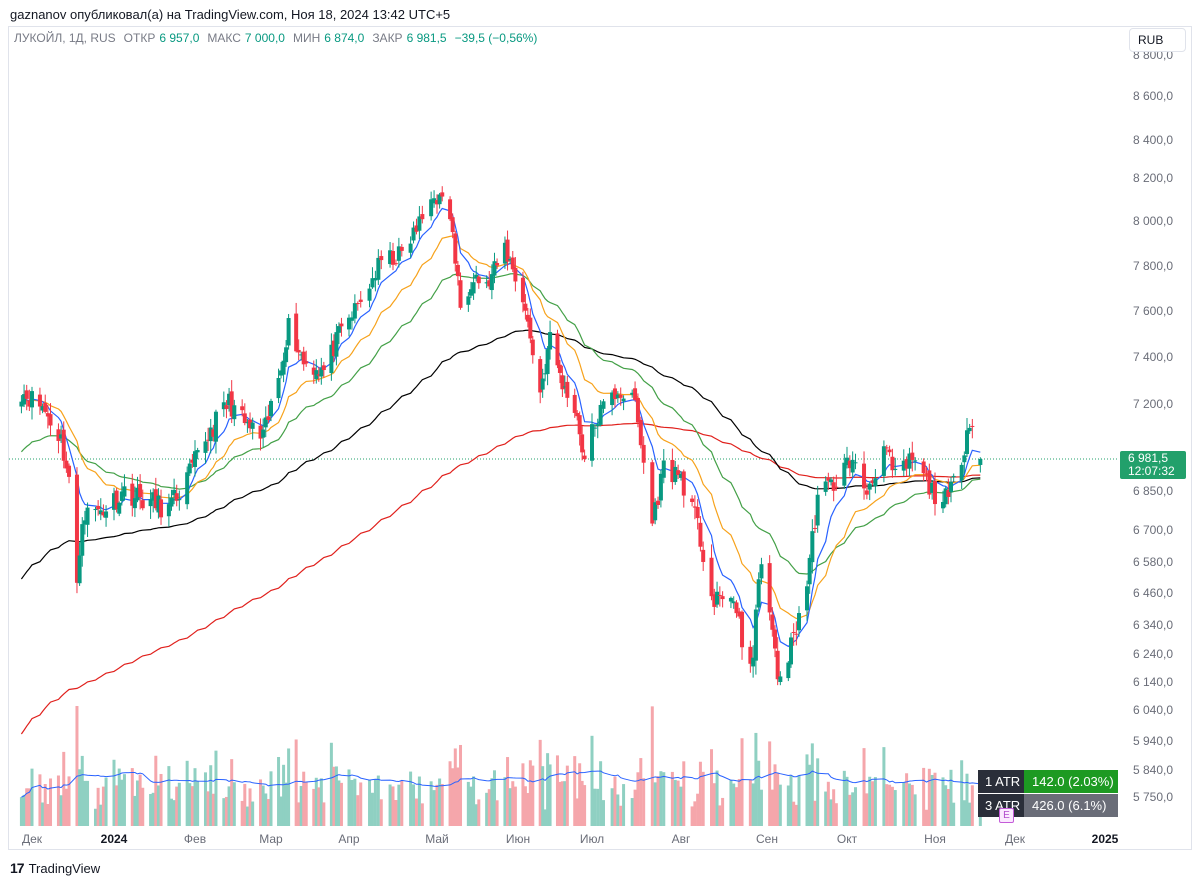 This screenshot has width=1200, height=882. Describe the element at coordinates (64, 868) in the screenshot. I see `footer-brand: TradingView` at that location.